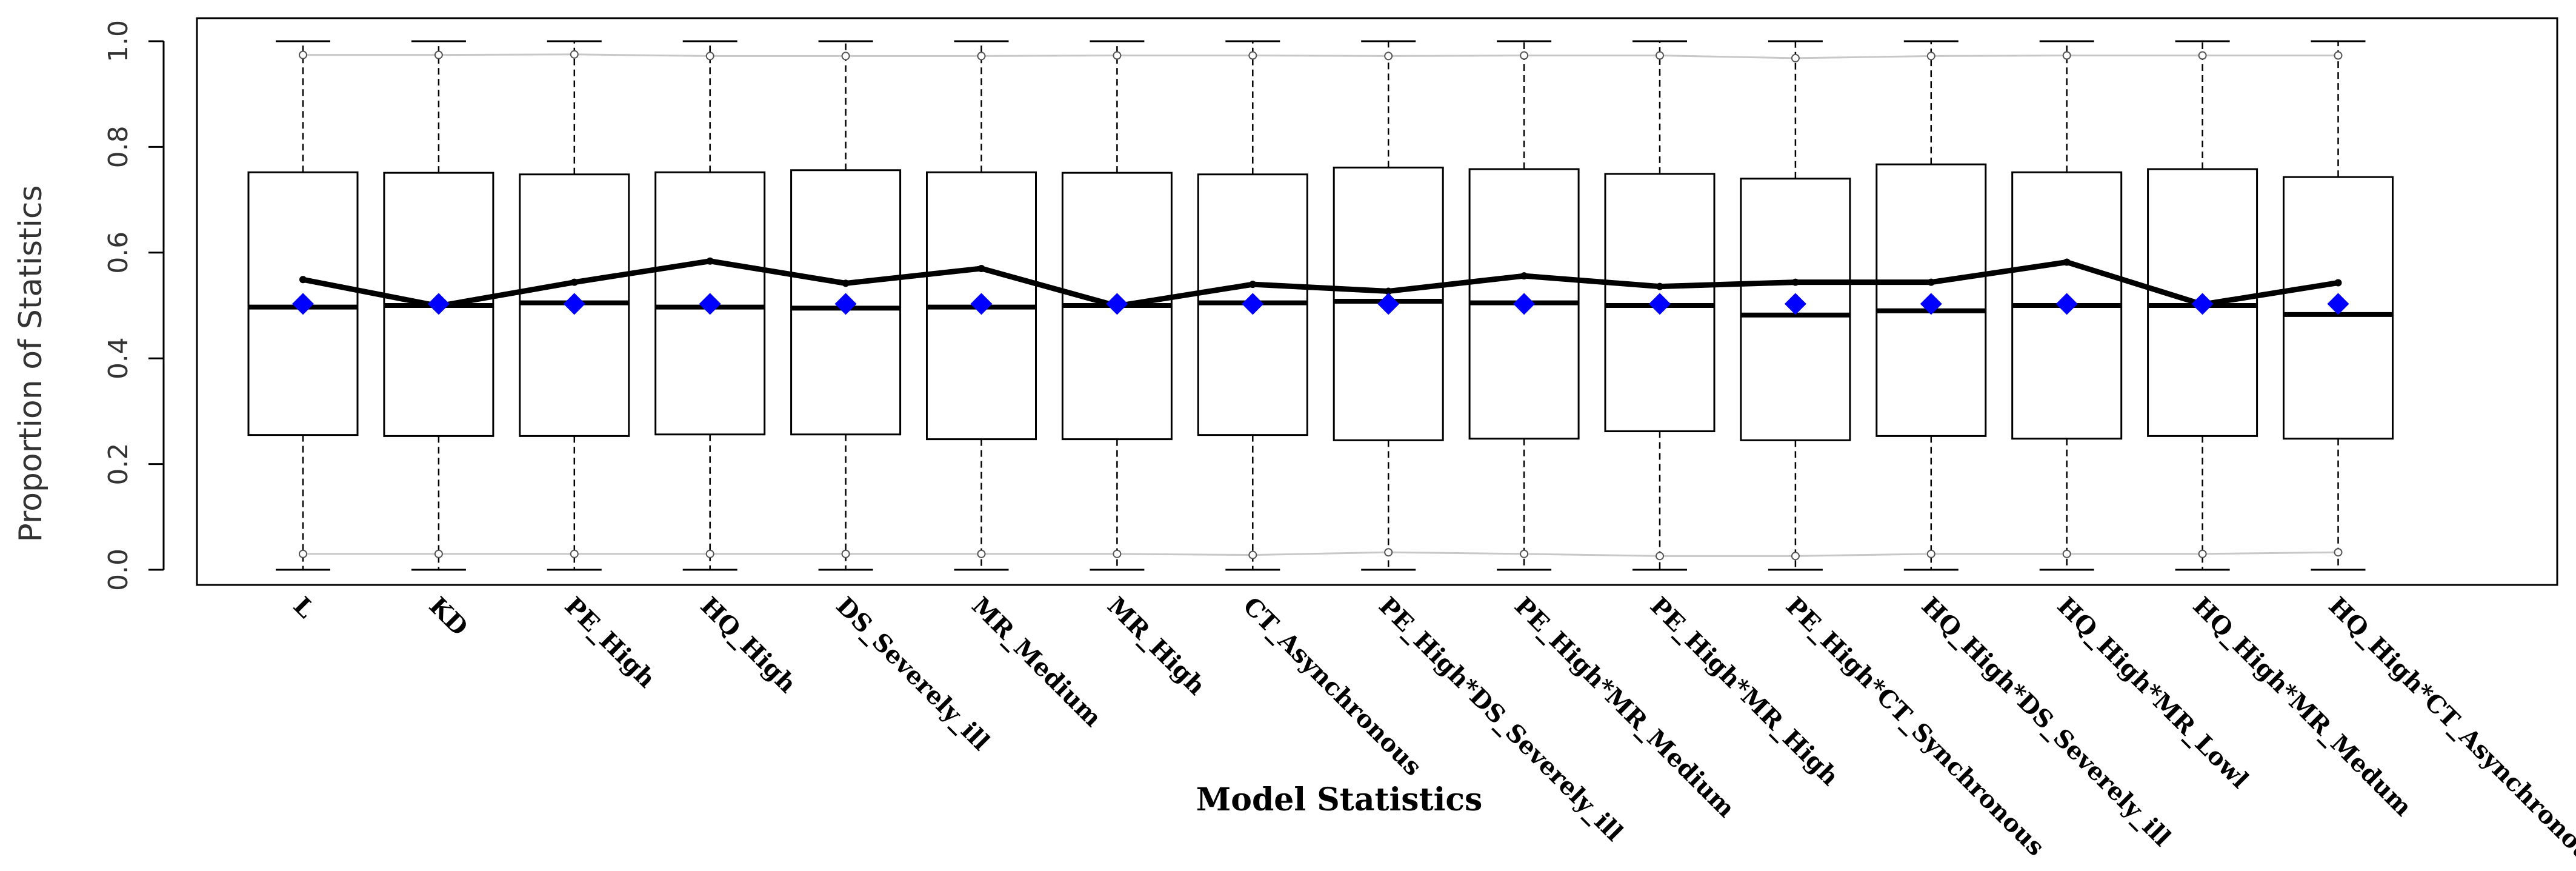  Describe the element at coordinates (2046, 722) in the screenshot. I see `x-tick-label: HQ_High*DS_Severely_ill` at that location.